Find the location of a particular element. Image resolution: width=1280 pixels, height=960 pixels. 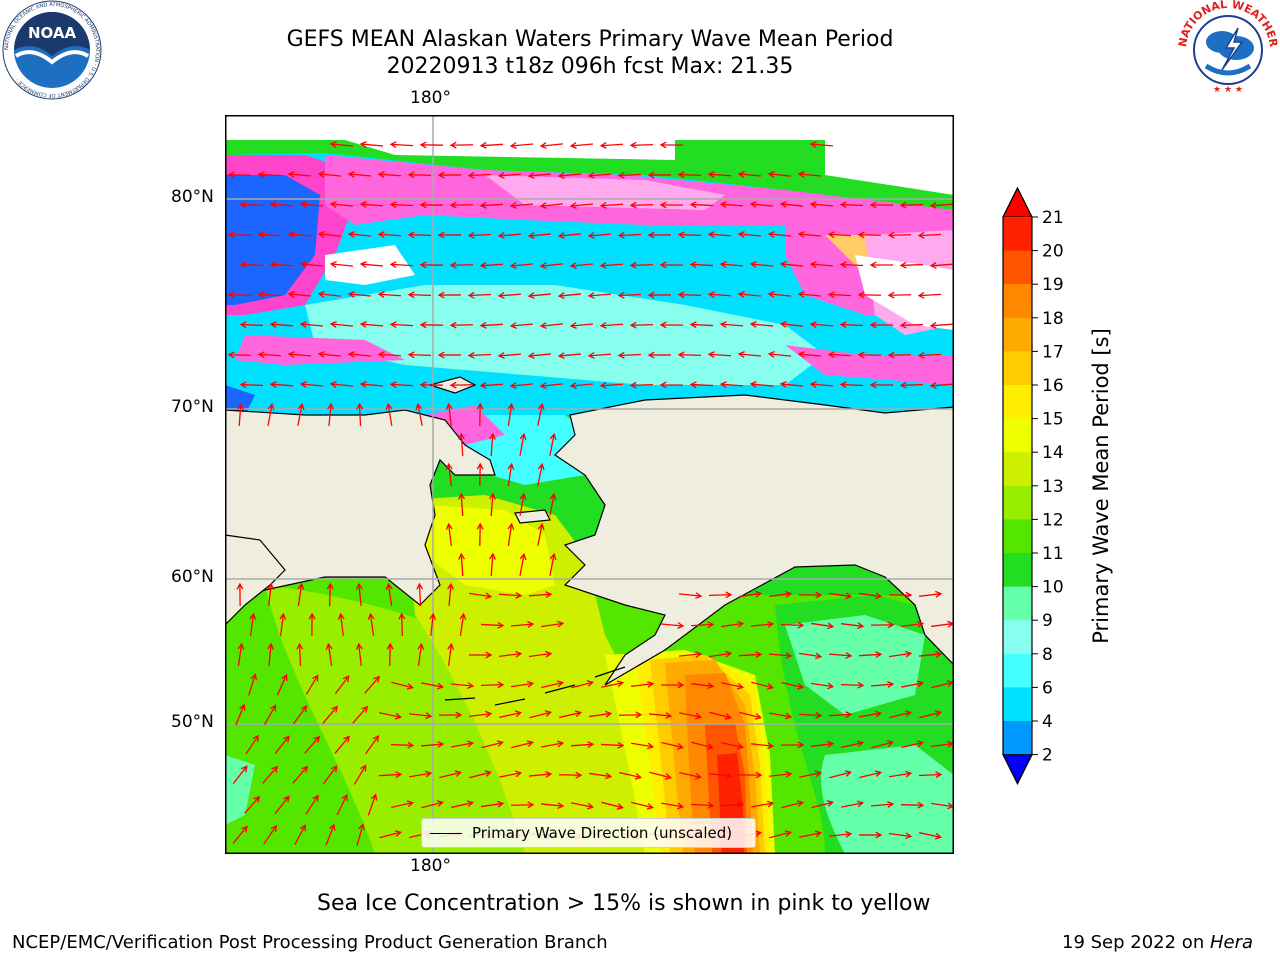

colorbar-tick-label: 21 is located at coordinates (1053, 218).